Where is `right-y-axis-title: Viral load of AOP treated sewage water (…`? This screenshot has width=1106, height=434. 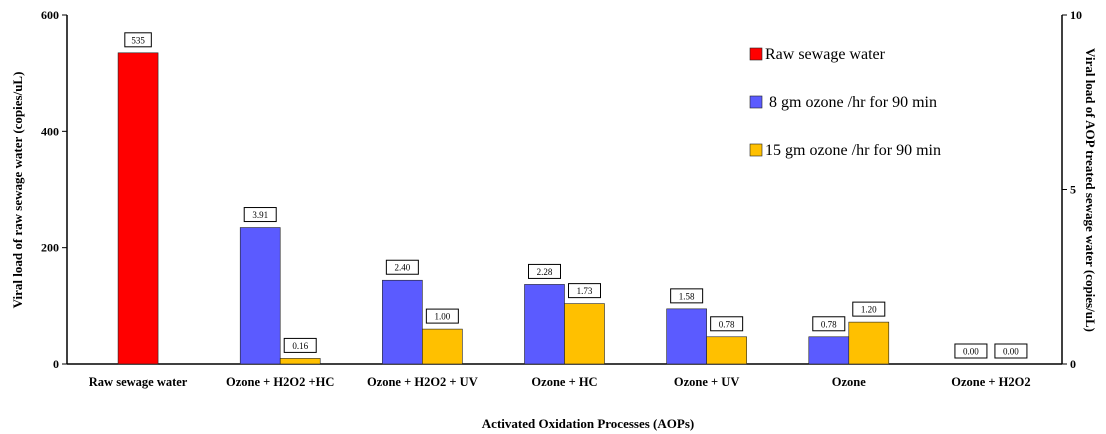 right-y-axis-title: Viral load of AOP treated sewage water (… is located at coordinates (1090, 190).